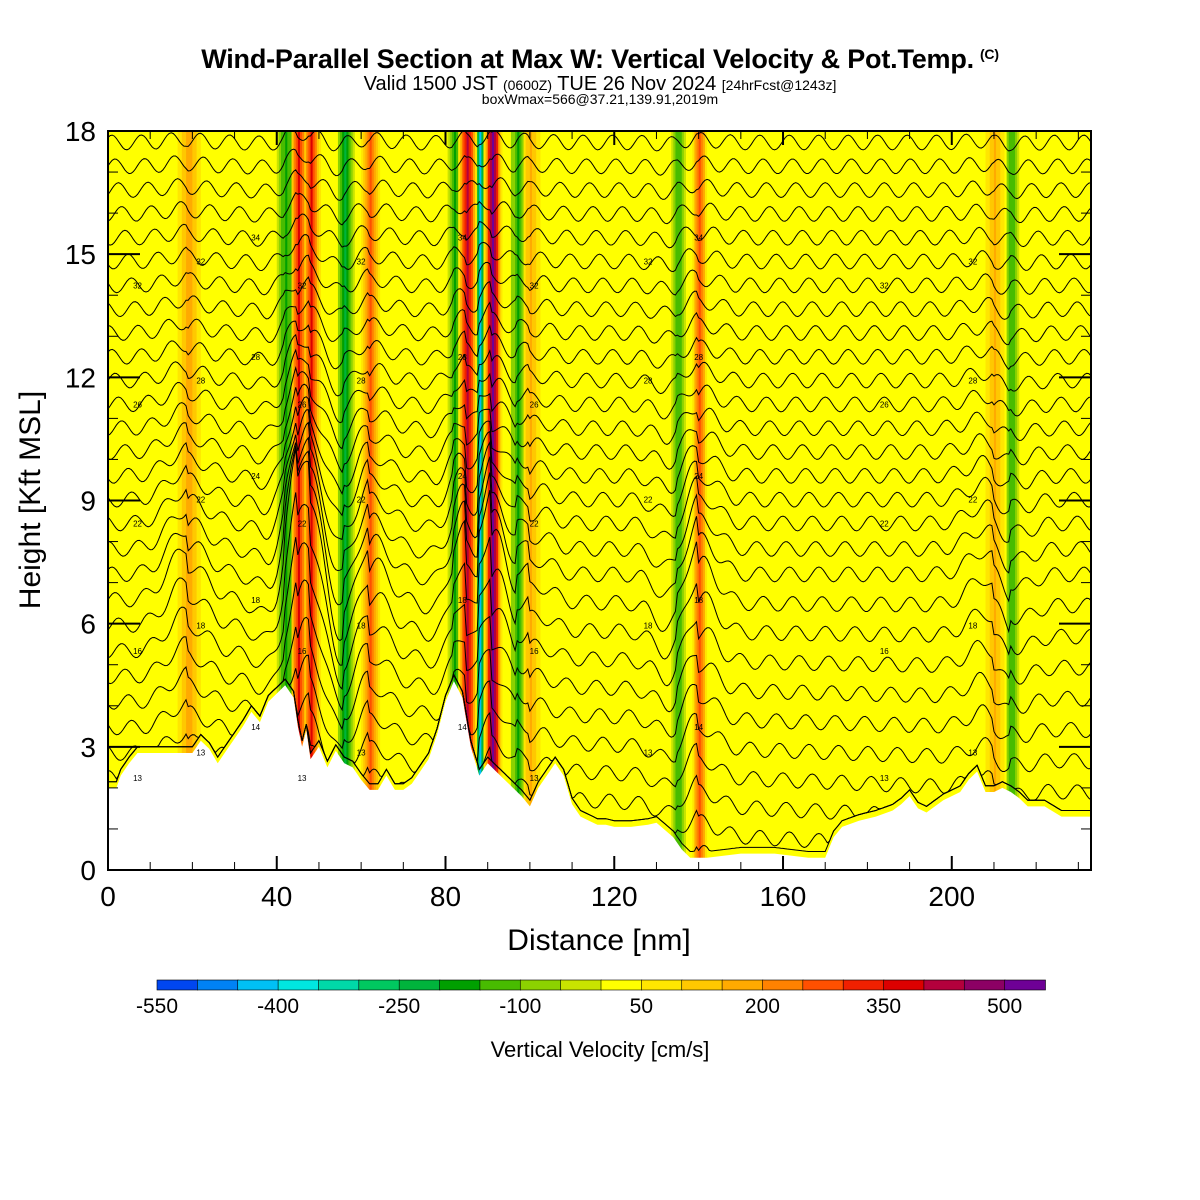 The width and height of the screenshot is (1200, 1200). Describe the element at coordinates (598, 940) in the screenshot. I see `x-axis-title: Distance [nm]` at that location.